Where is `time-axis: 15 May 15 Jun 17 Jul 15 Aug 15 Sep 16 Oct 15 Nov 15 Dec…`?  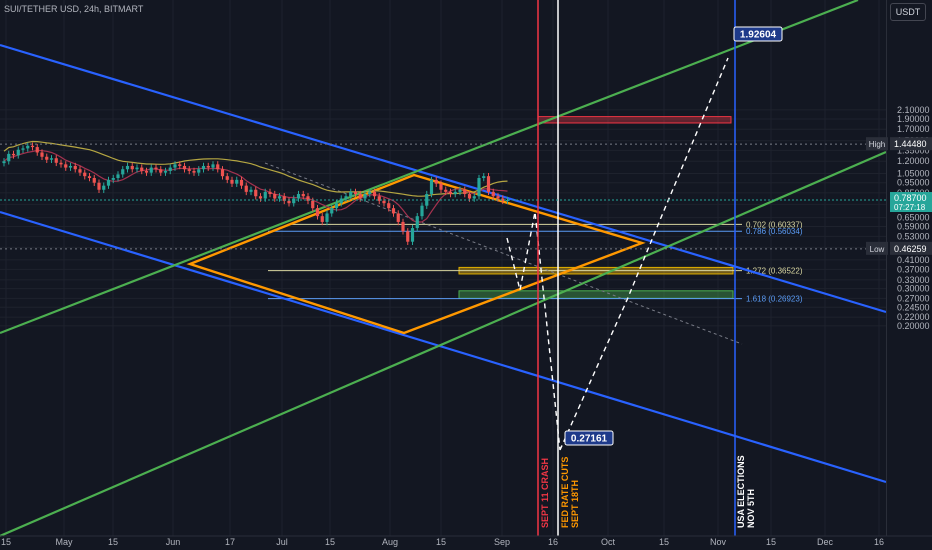
time-axis: 15 May 15 Jun 17 Jul 15 Aug 15 Sep 16 Oct 15 Nov 15 Dec… is located at coordinates (466, 541).